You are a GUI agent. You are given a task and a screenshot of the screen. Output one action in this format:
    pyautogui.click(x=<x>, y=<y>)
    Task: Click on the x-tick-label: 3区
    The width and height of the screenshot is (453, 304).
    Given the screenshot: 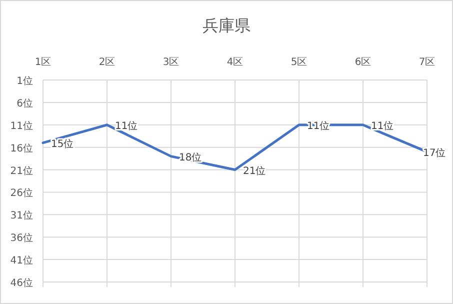 What is the action you would take?
    pyautogui.click(x=171, y=62)
    